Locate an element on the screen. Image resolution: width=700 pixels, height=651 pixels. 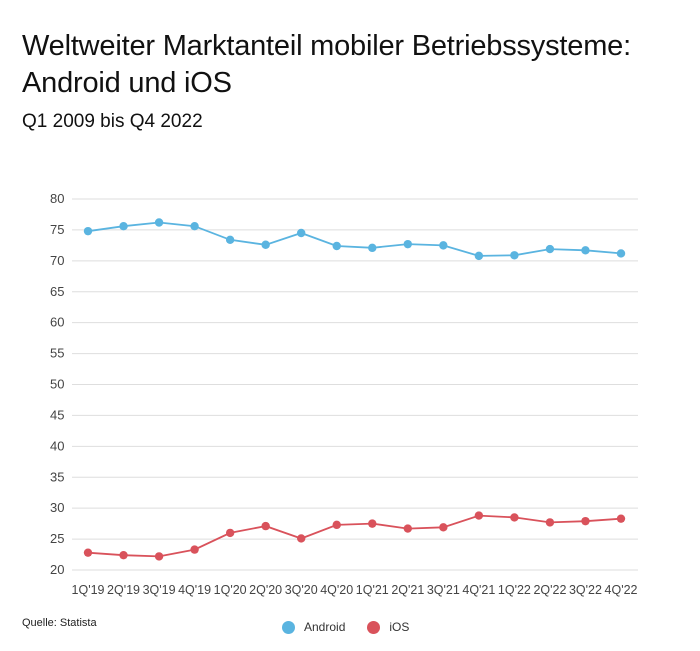
y-tick-label: 50 is located at coordinates (57, 384).